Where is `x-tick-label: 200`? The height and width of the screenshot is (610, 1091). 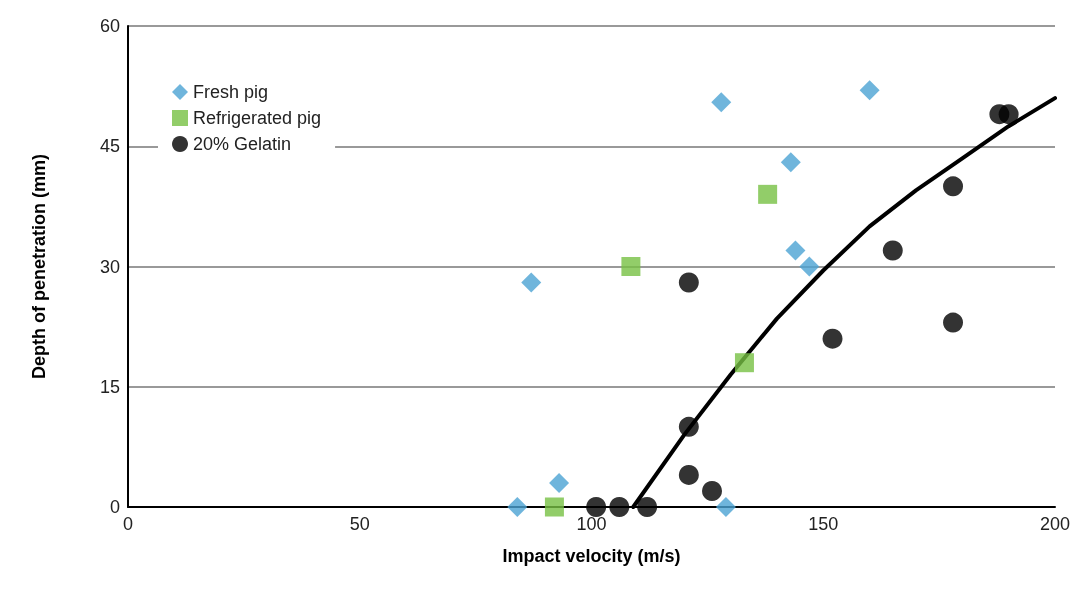
x-tick-label: 200 is located at coordinates (1055, 524).